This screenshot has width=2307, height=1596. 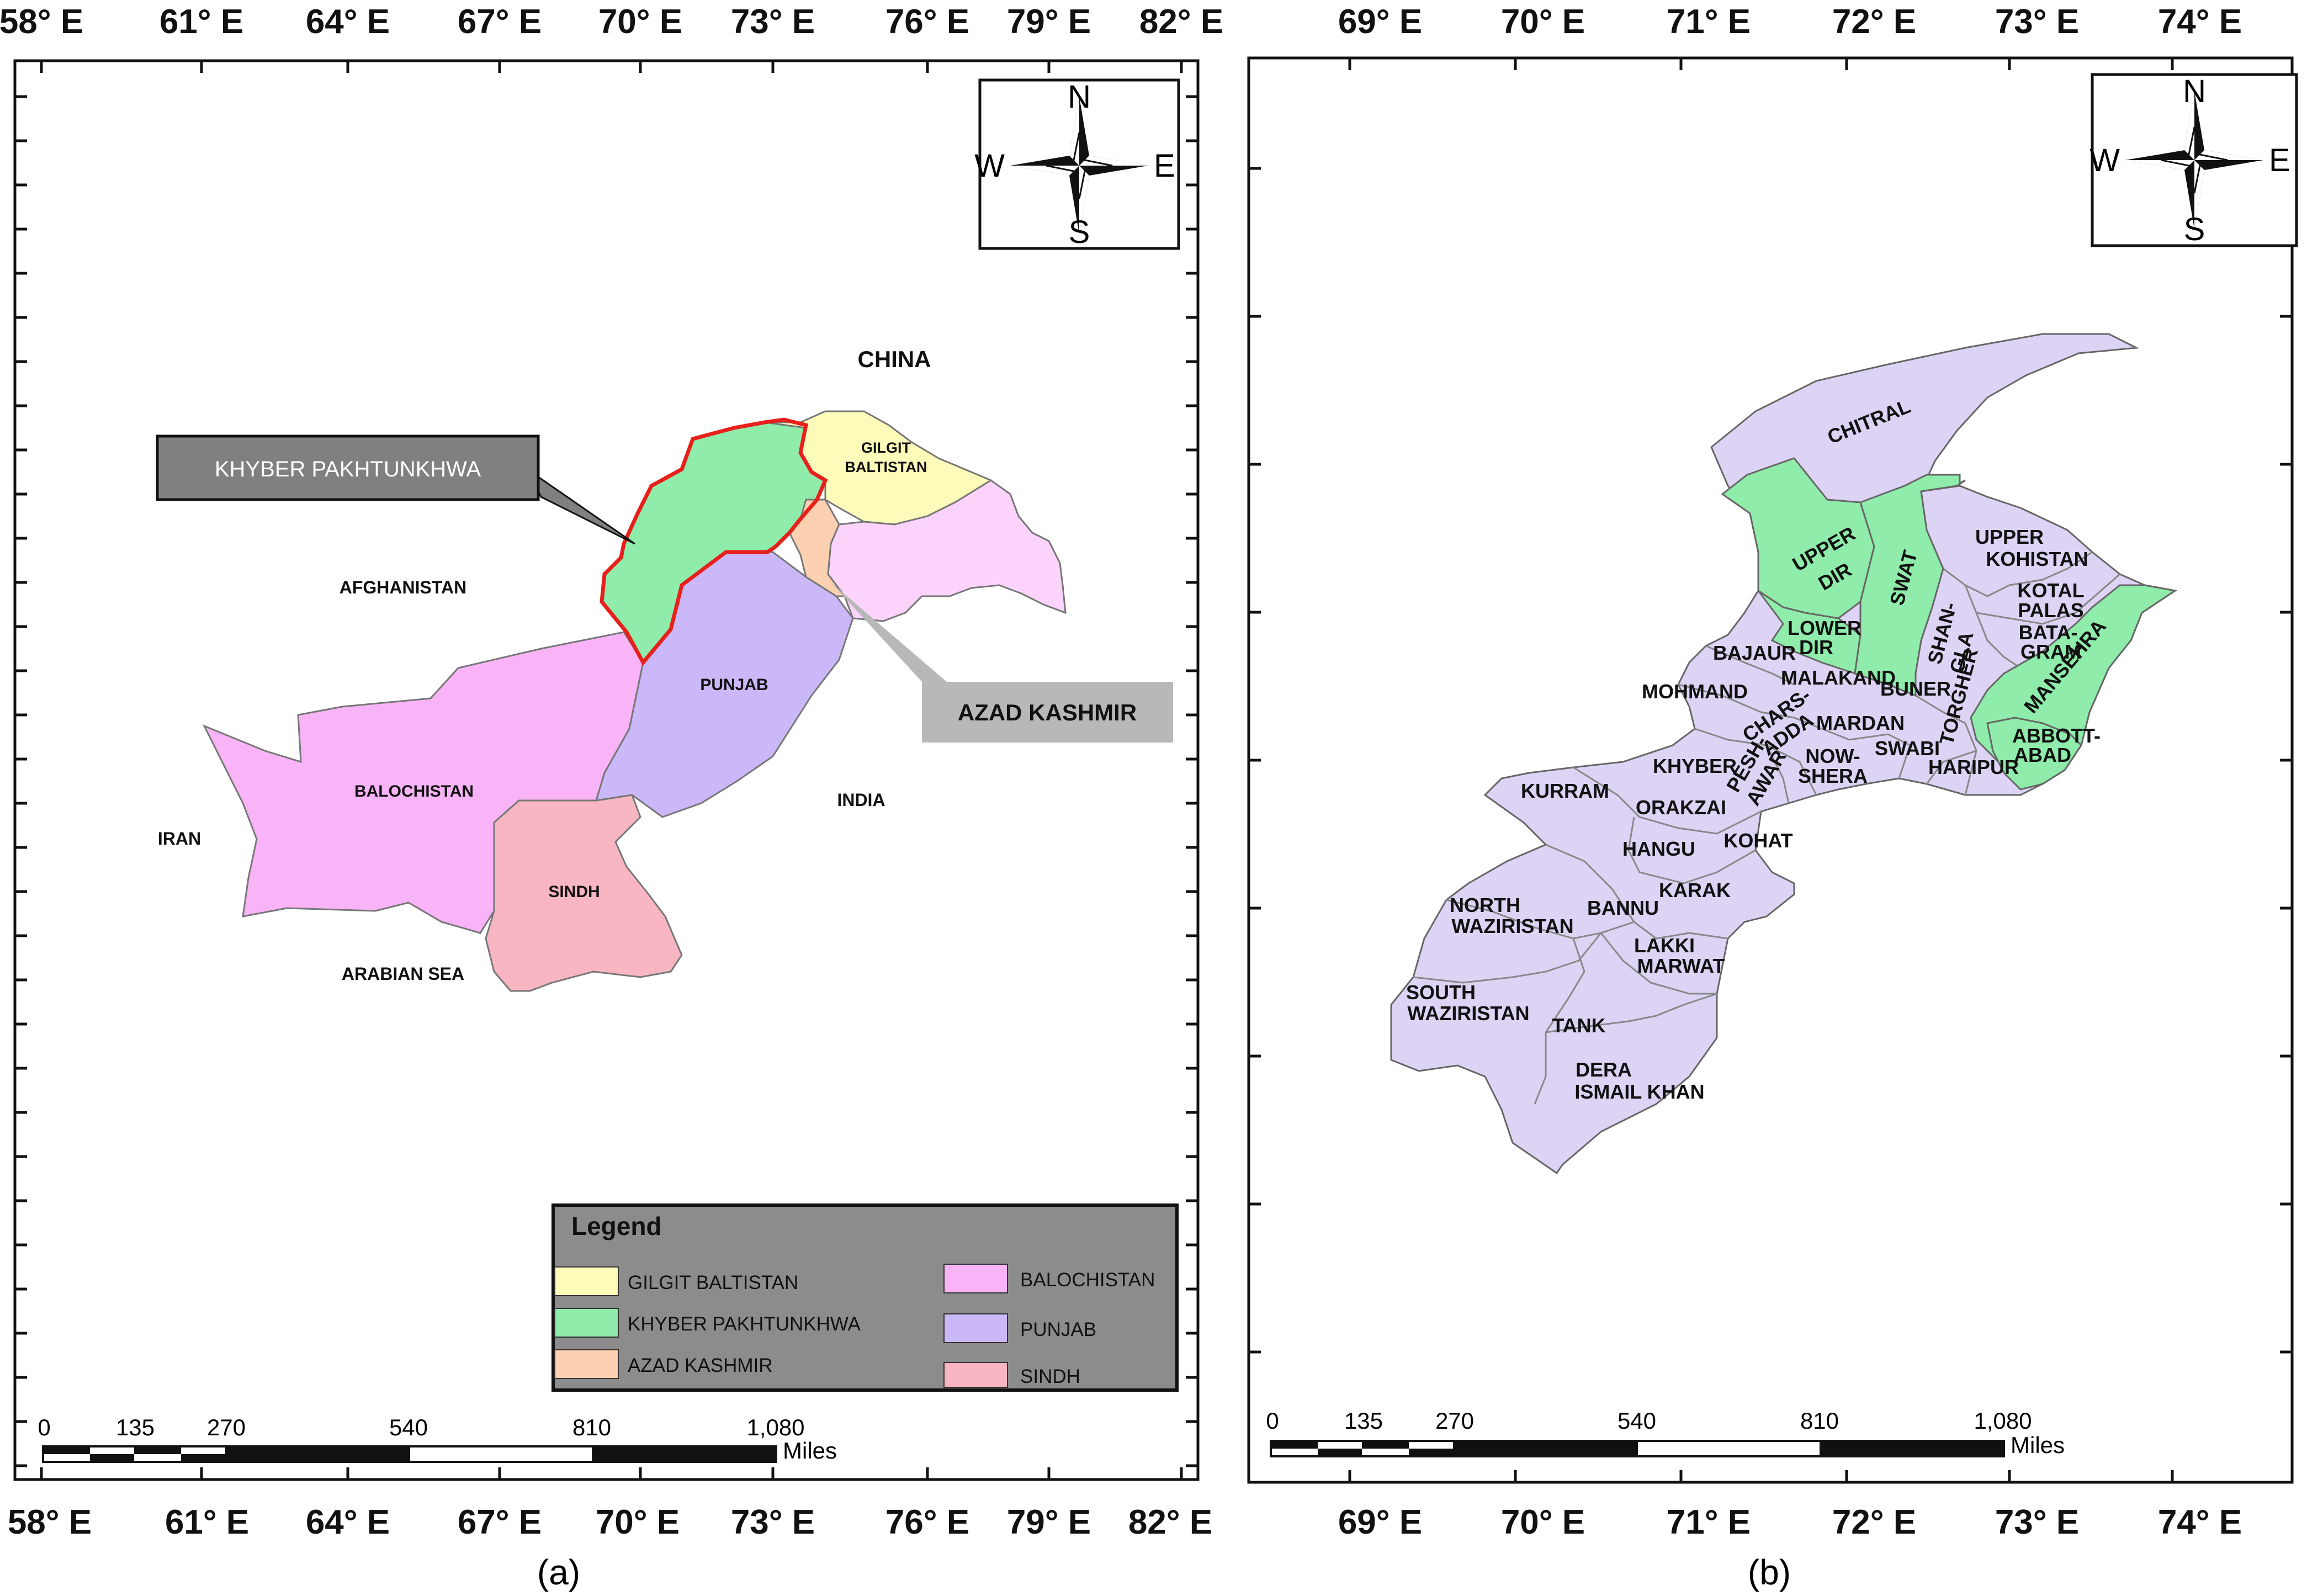 I want to click on swat-shape, so click(x=1910, y=585).